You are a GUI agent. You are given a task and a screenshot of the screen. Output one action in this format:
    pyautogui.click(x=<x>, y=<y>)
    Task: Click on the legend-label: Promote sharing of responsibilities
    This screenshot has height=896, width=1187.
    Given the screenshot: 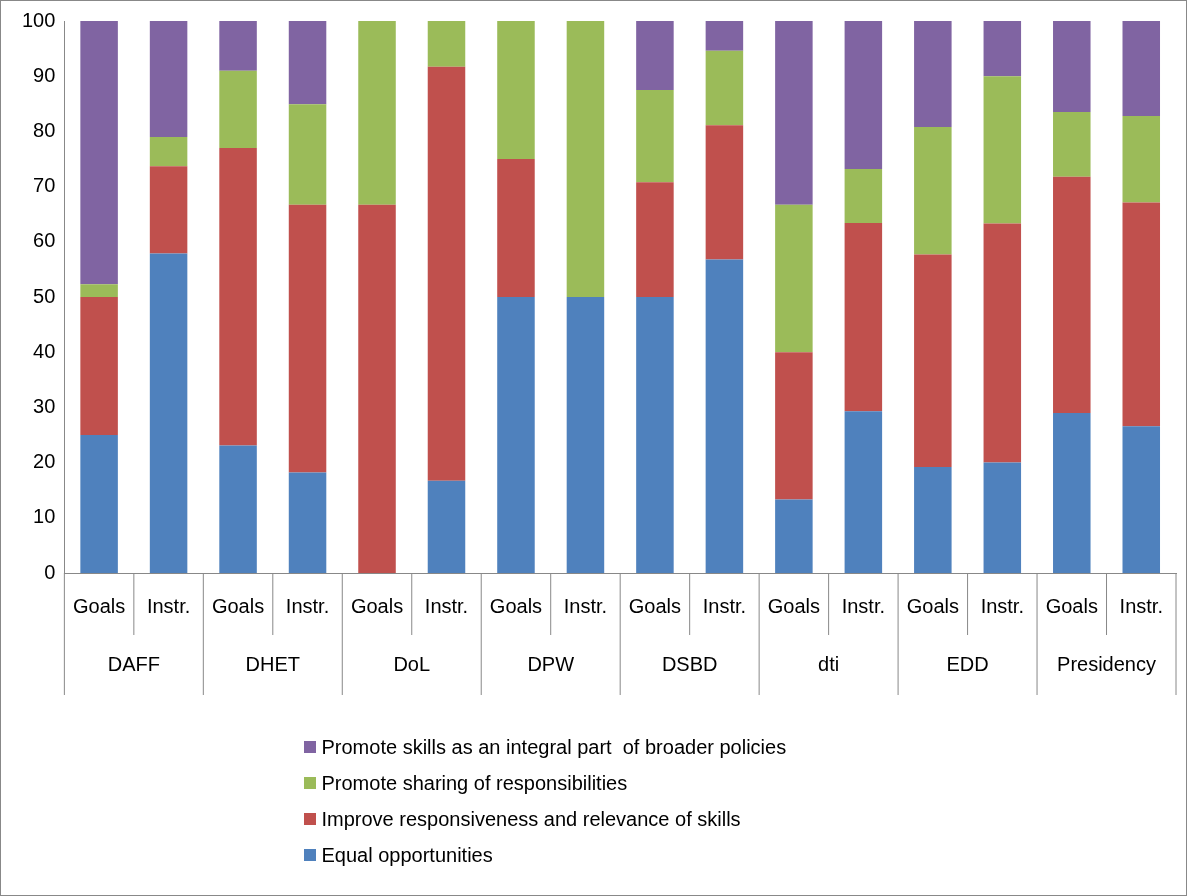 What is the action you would take?
    pyautogui.click(x=474, y=783)
    